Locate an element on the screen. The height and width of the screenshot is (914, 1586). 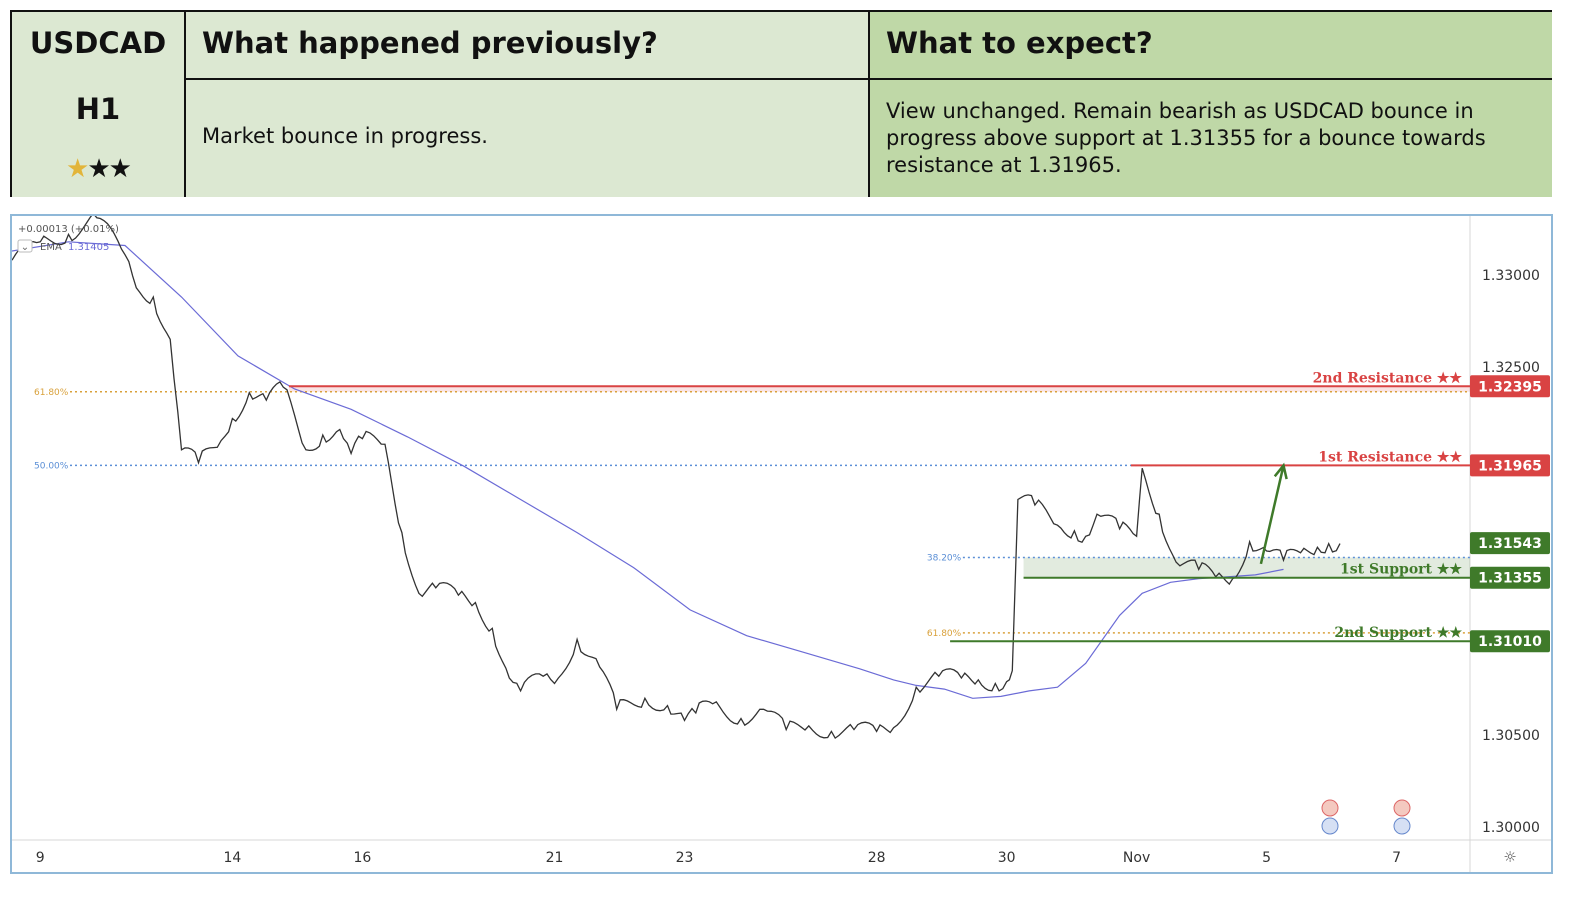
collapse-toggle is located at coordinates (25, 246).